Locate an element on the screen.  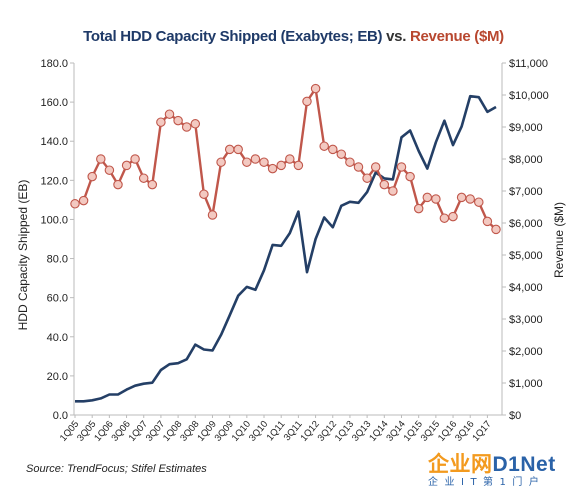
y-tick-left-label: 40.0 is located at coordinates (57, 338).